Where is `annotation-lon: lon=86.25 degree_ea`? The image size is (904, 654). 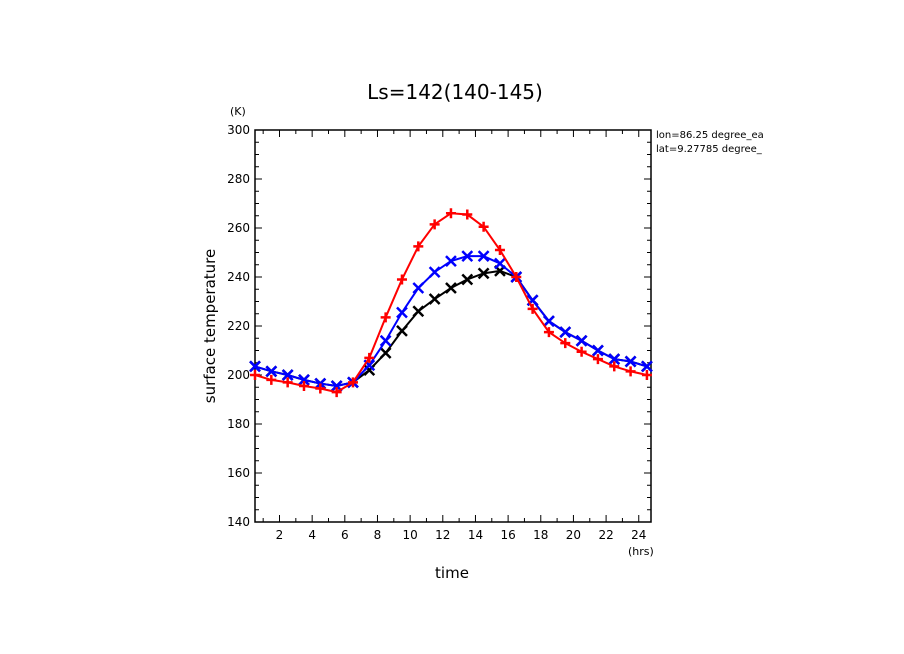 annotation-lon: lon=86.25 degree_ea is located at coordinates (710, 135).